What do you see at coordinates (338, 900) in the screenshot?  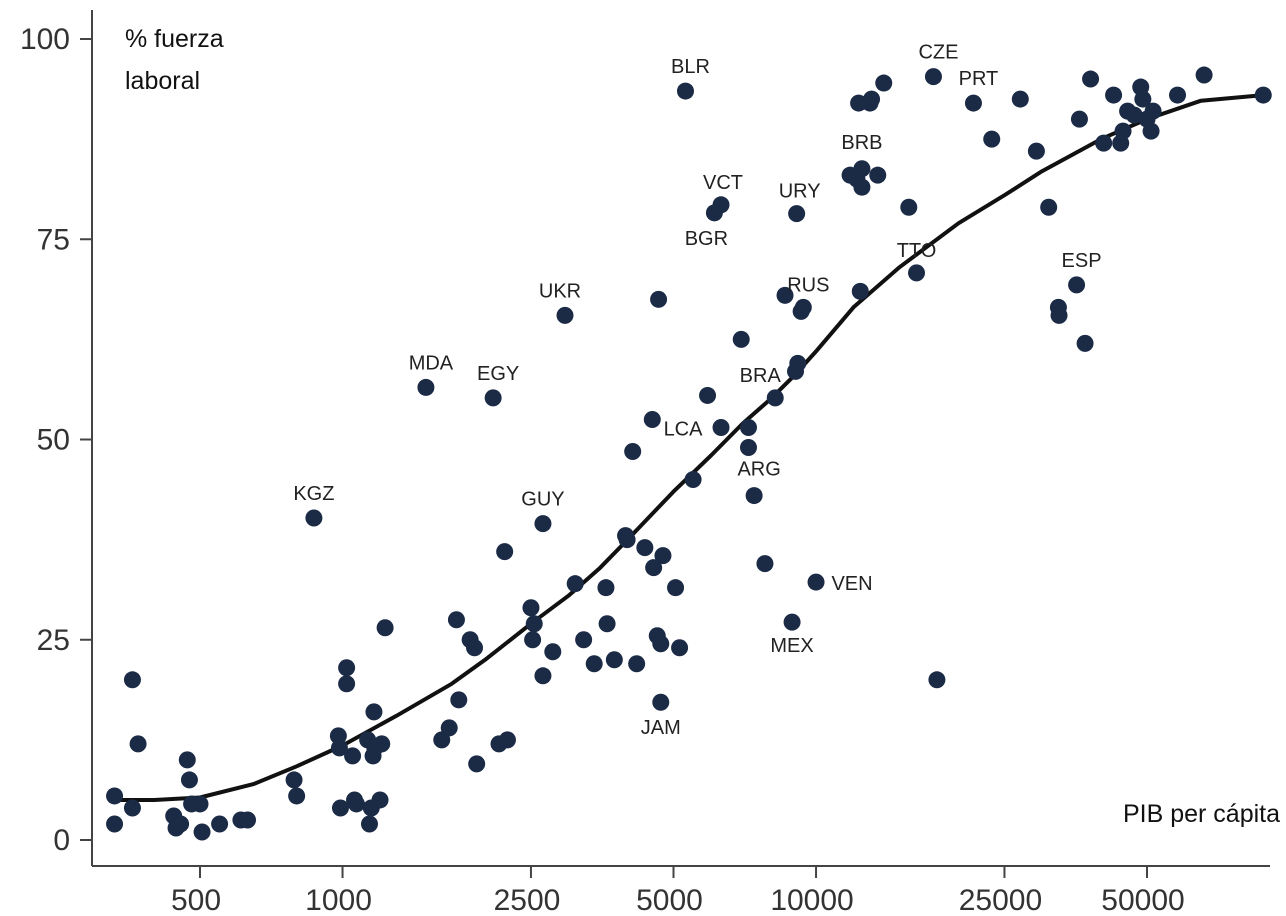 I see `x-tick-label: 1000` at bounding box center [338, 900].